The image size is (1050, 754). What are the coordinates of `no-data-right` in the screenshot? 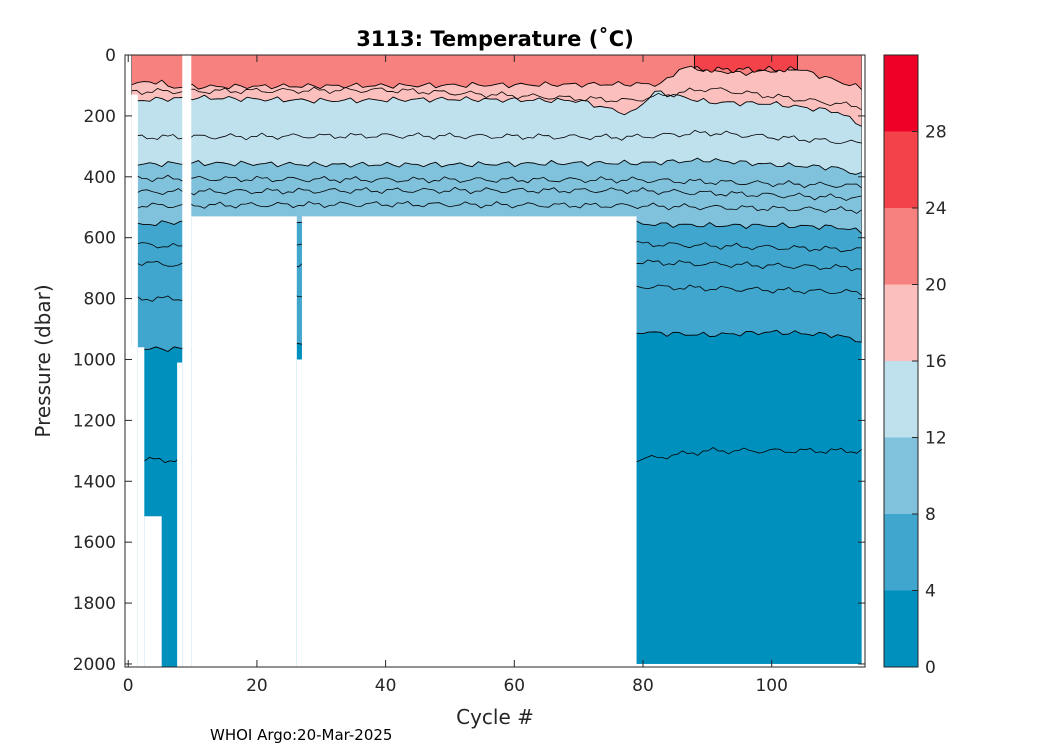 It's located at (863, 361).